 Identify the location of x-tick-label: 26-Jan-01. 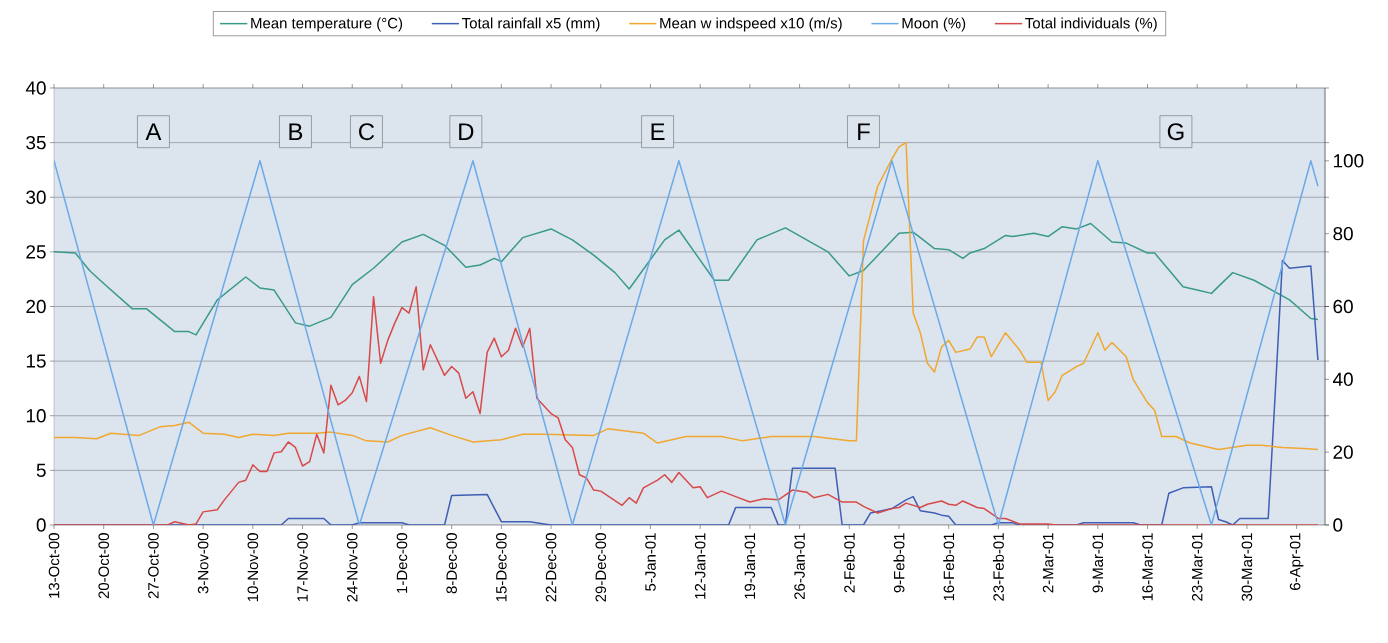
(799, 566).